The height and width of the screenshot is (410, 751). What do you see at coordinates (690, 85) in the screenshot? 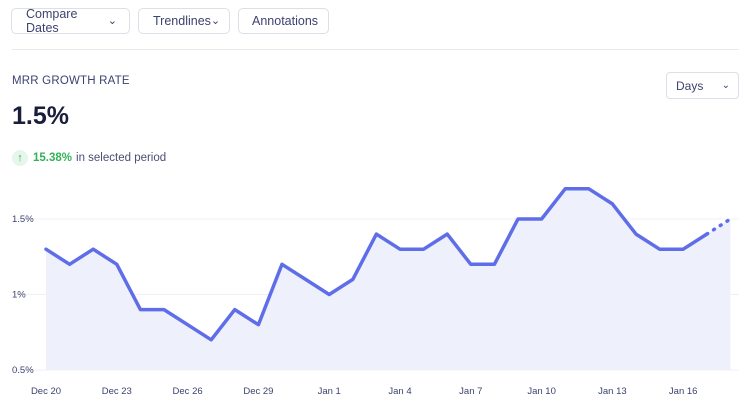
I see `period-select-value: Days` at bounding box center [690, 85].